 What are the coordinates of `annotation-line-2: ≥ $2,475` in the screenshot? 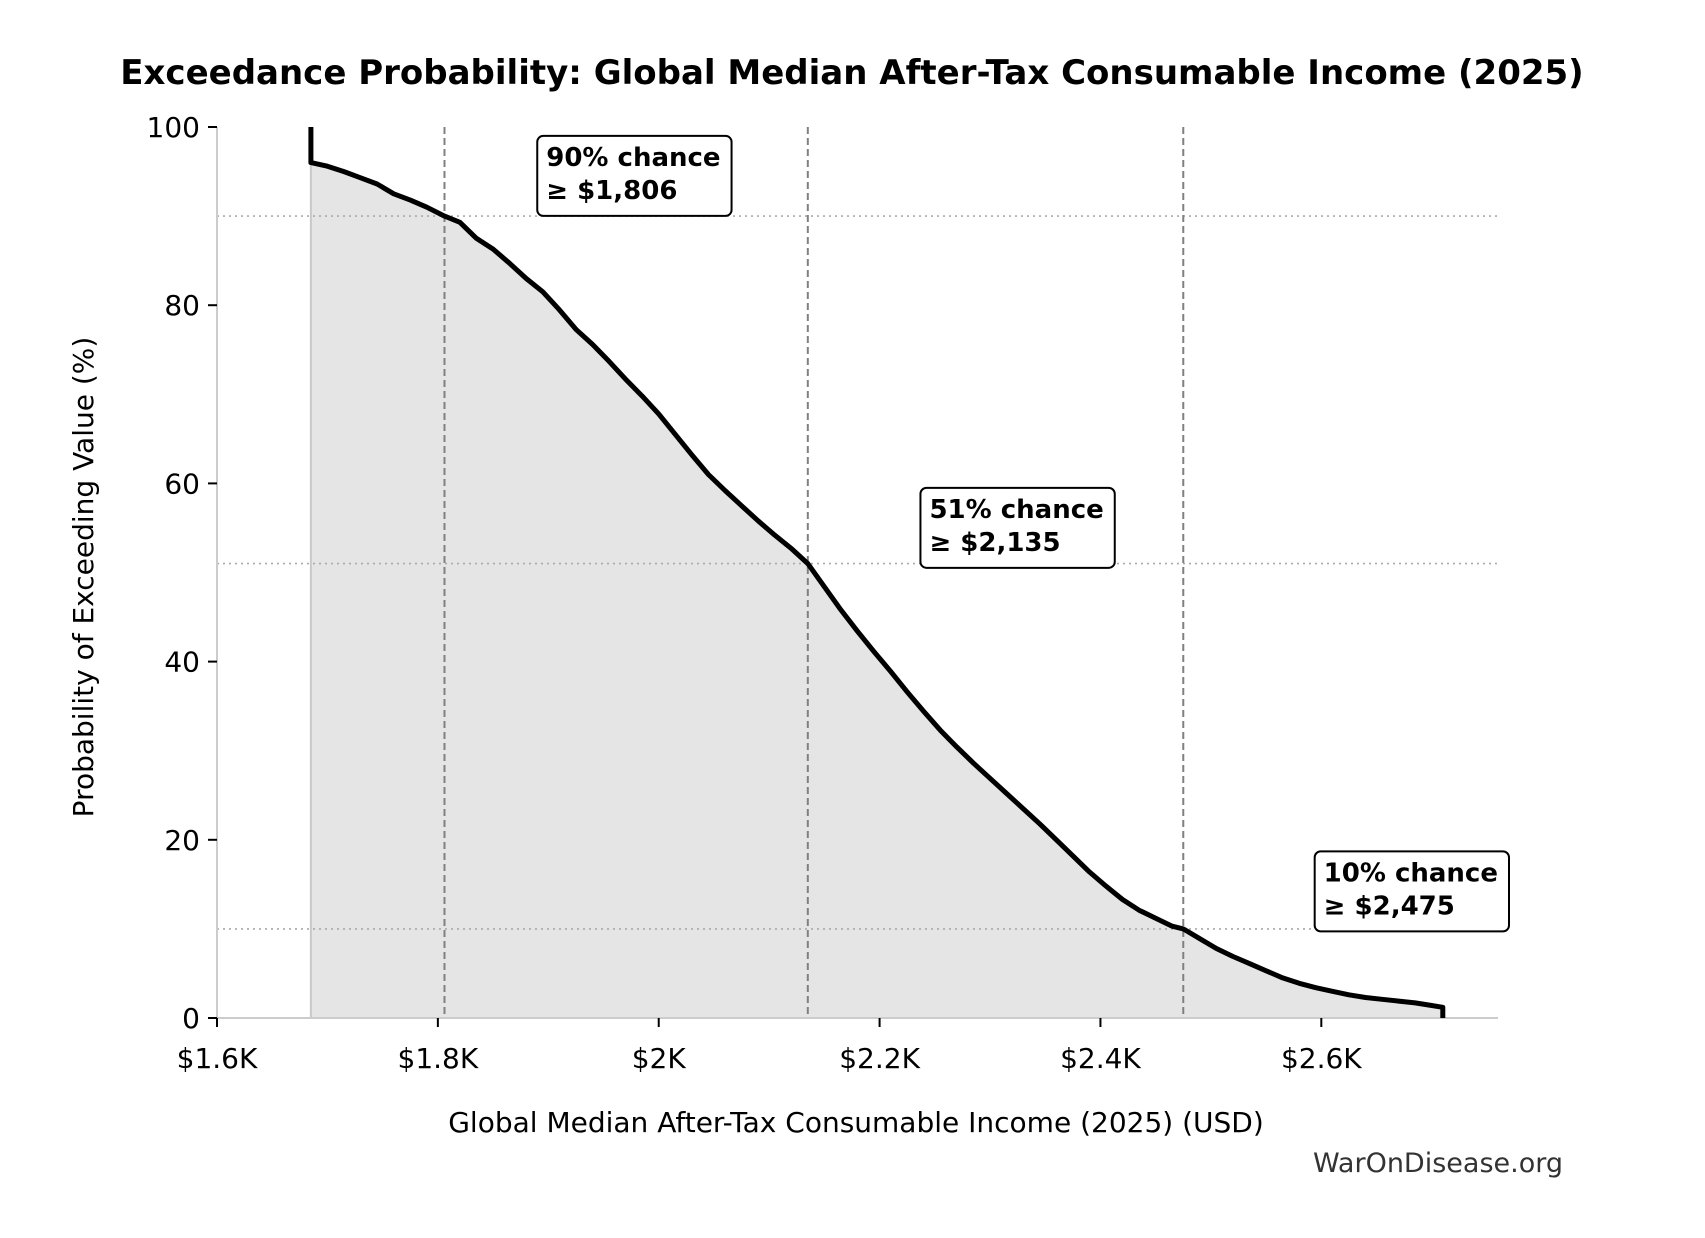 It's located at (1389, 906).